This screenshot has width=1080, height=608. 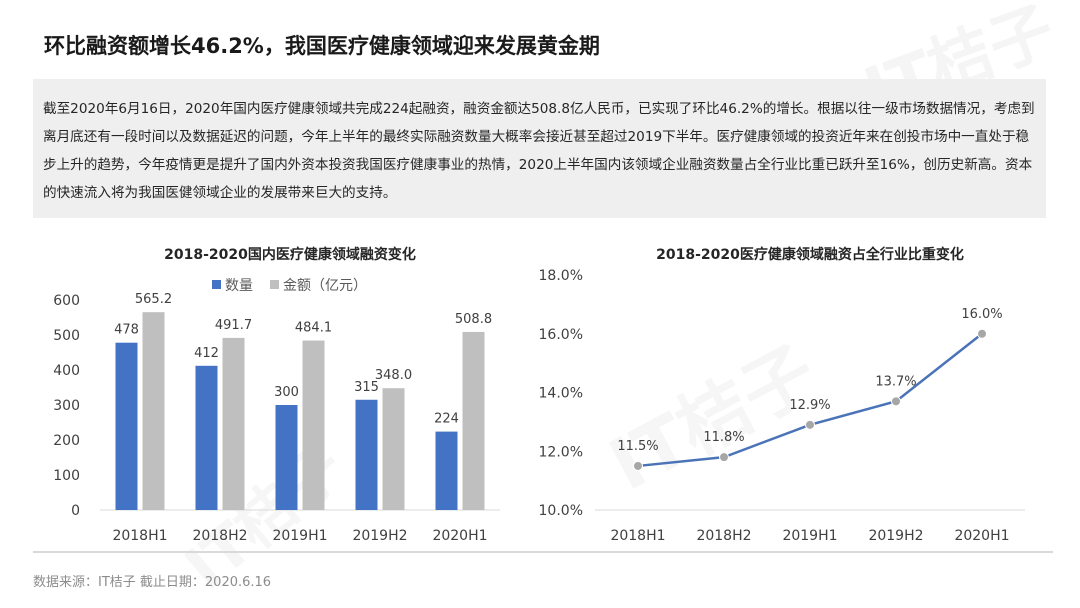 What do you see at coordinates (366, 387) in the screenshot?
I see `data-label: 315` at bounding box center [366, 387].